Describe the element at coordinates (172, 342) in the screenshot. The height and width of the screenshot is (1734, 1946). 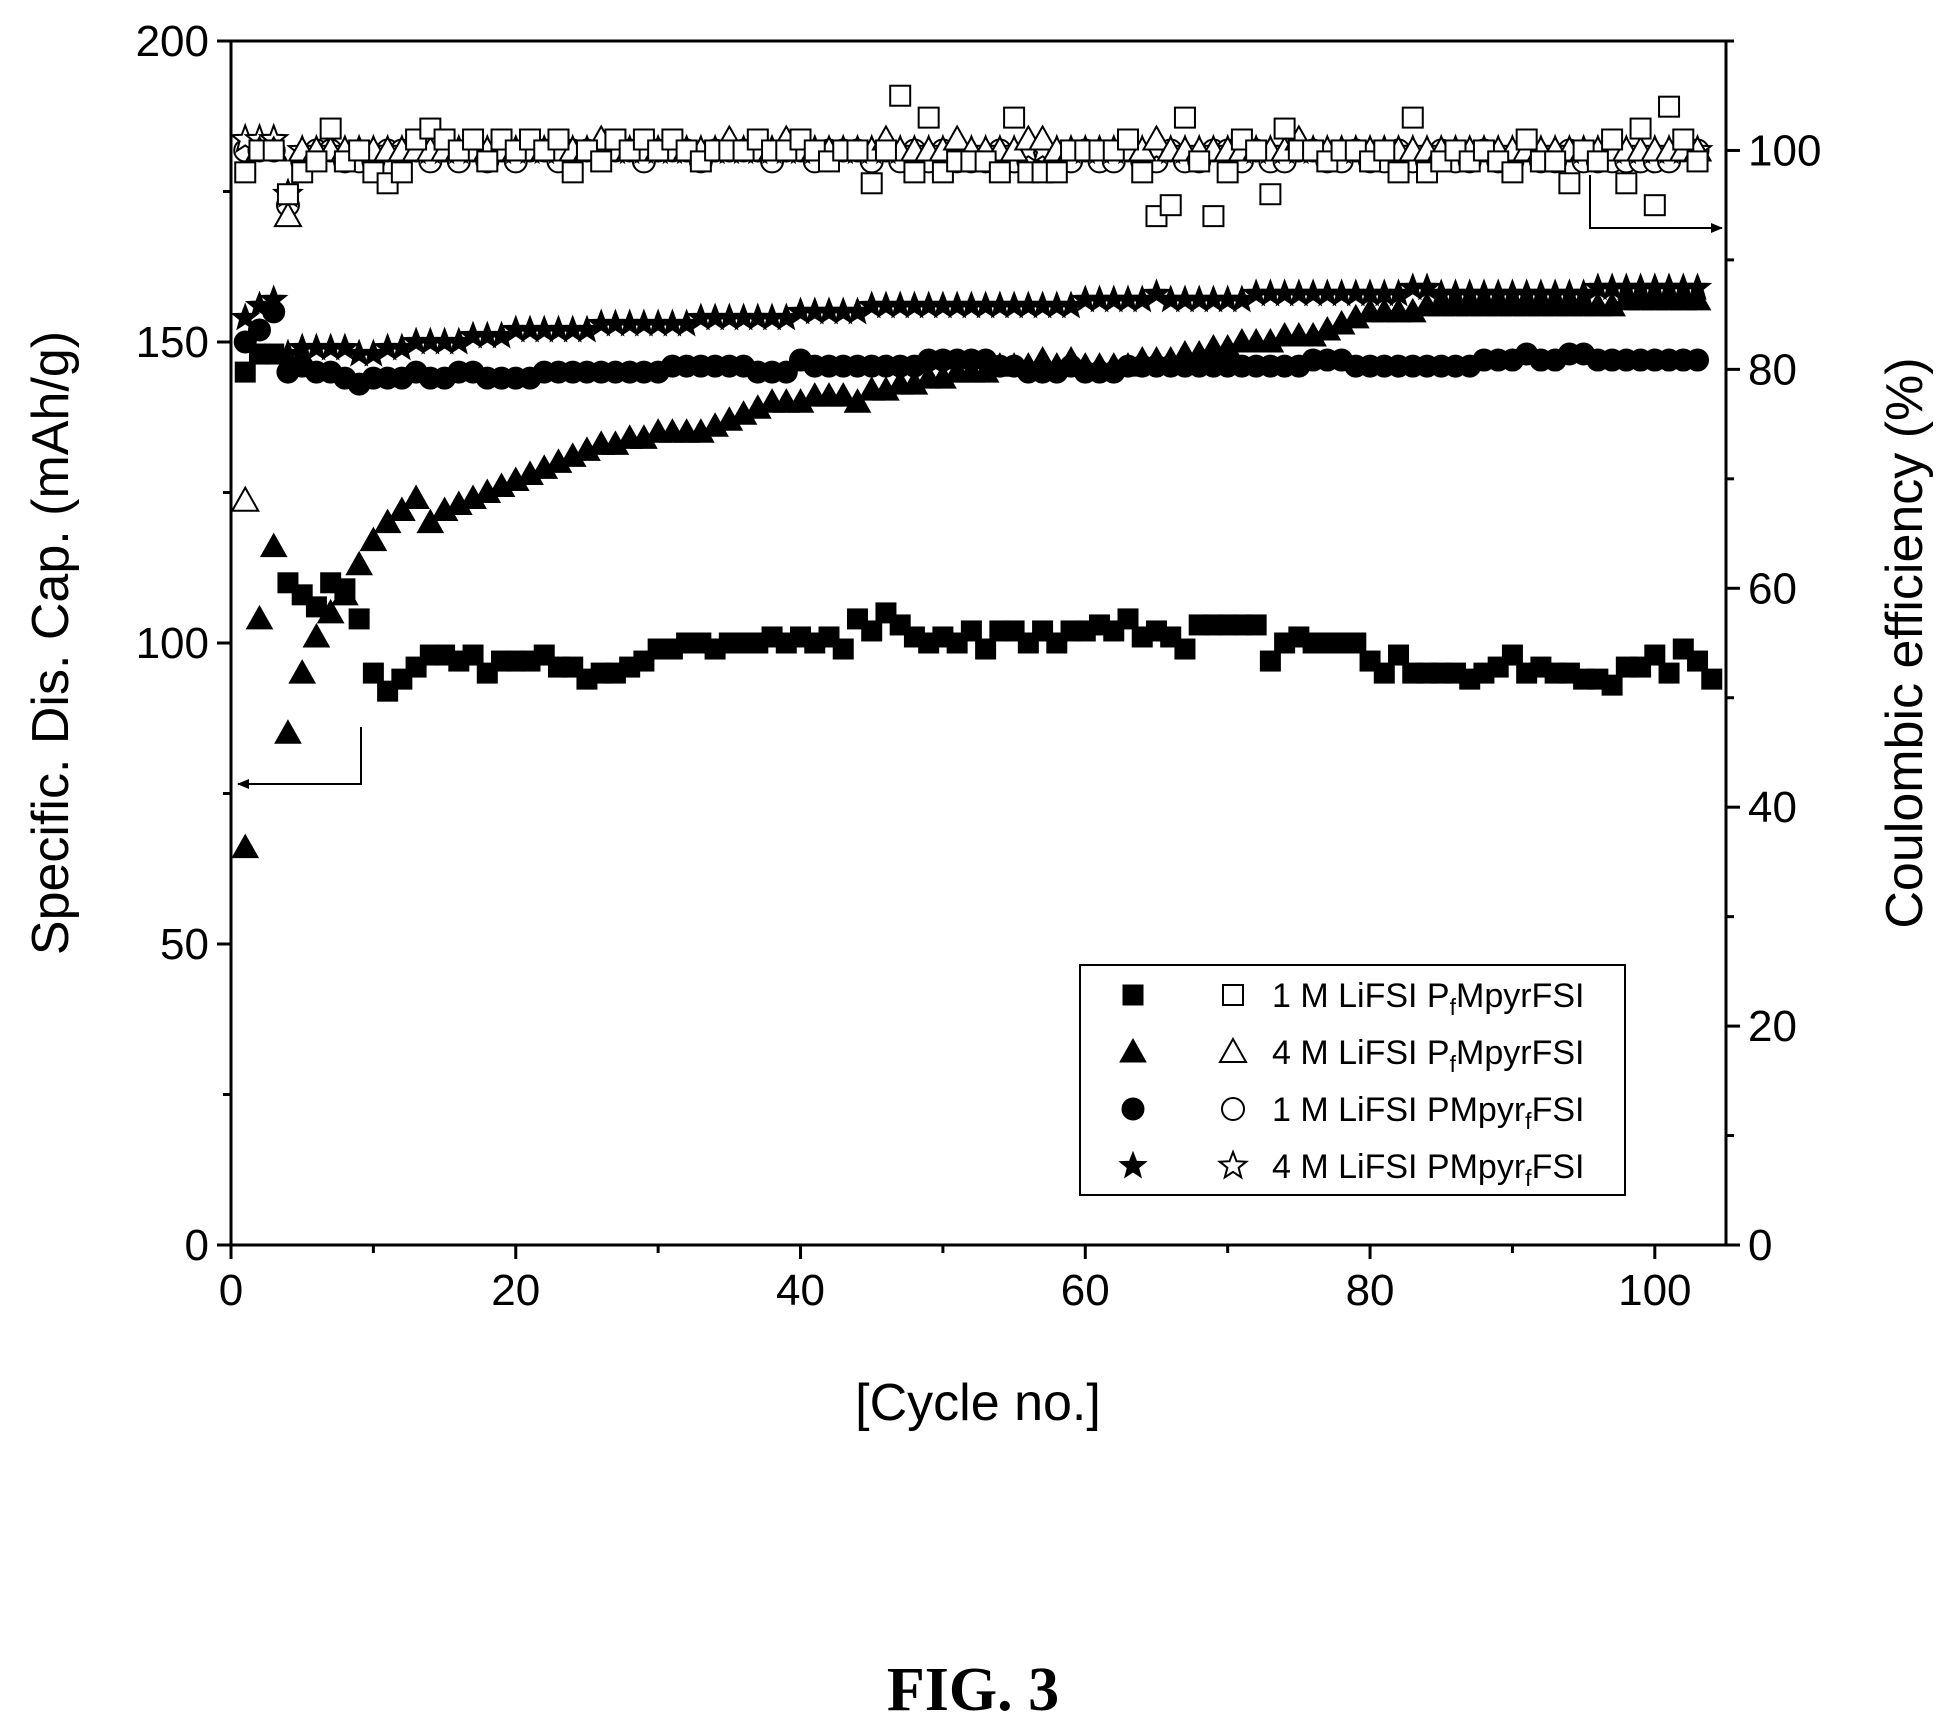
I see `y-tick-label: 150` at that location.